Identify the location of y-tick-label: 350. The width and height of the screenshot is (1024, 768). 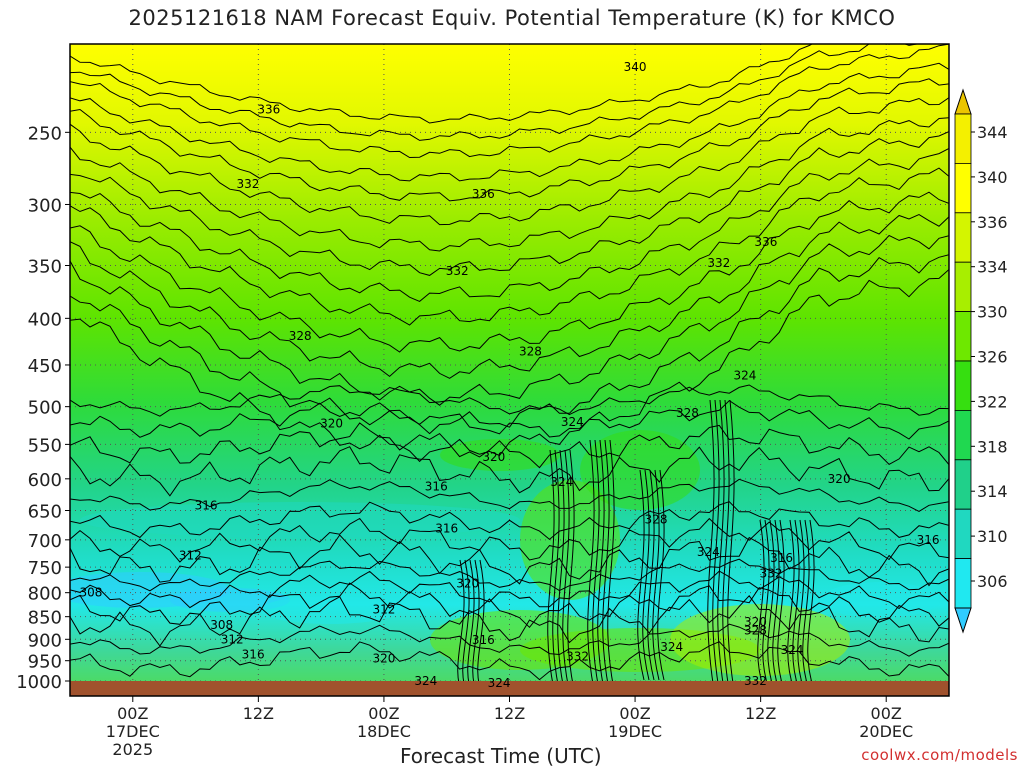
(45, 266).